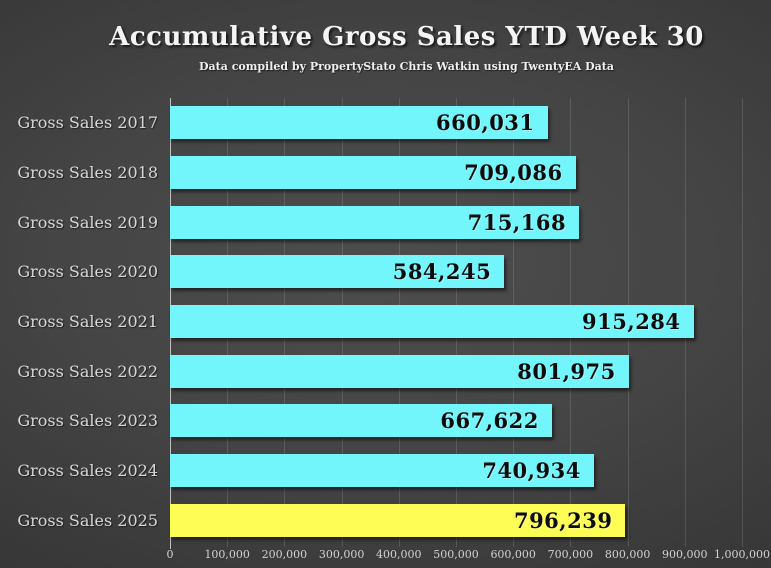  What do you see at coordinates (375, 222) in the screenshot?
I see `bar: 715,168` at bounding box center [375, 222].